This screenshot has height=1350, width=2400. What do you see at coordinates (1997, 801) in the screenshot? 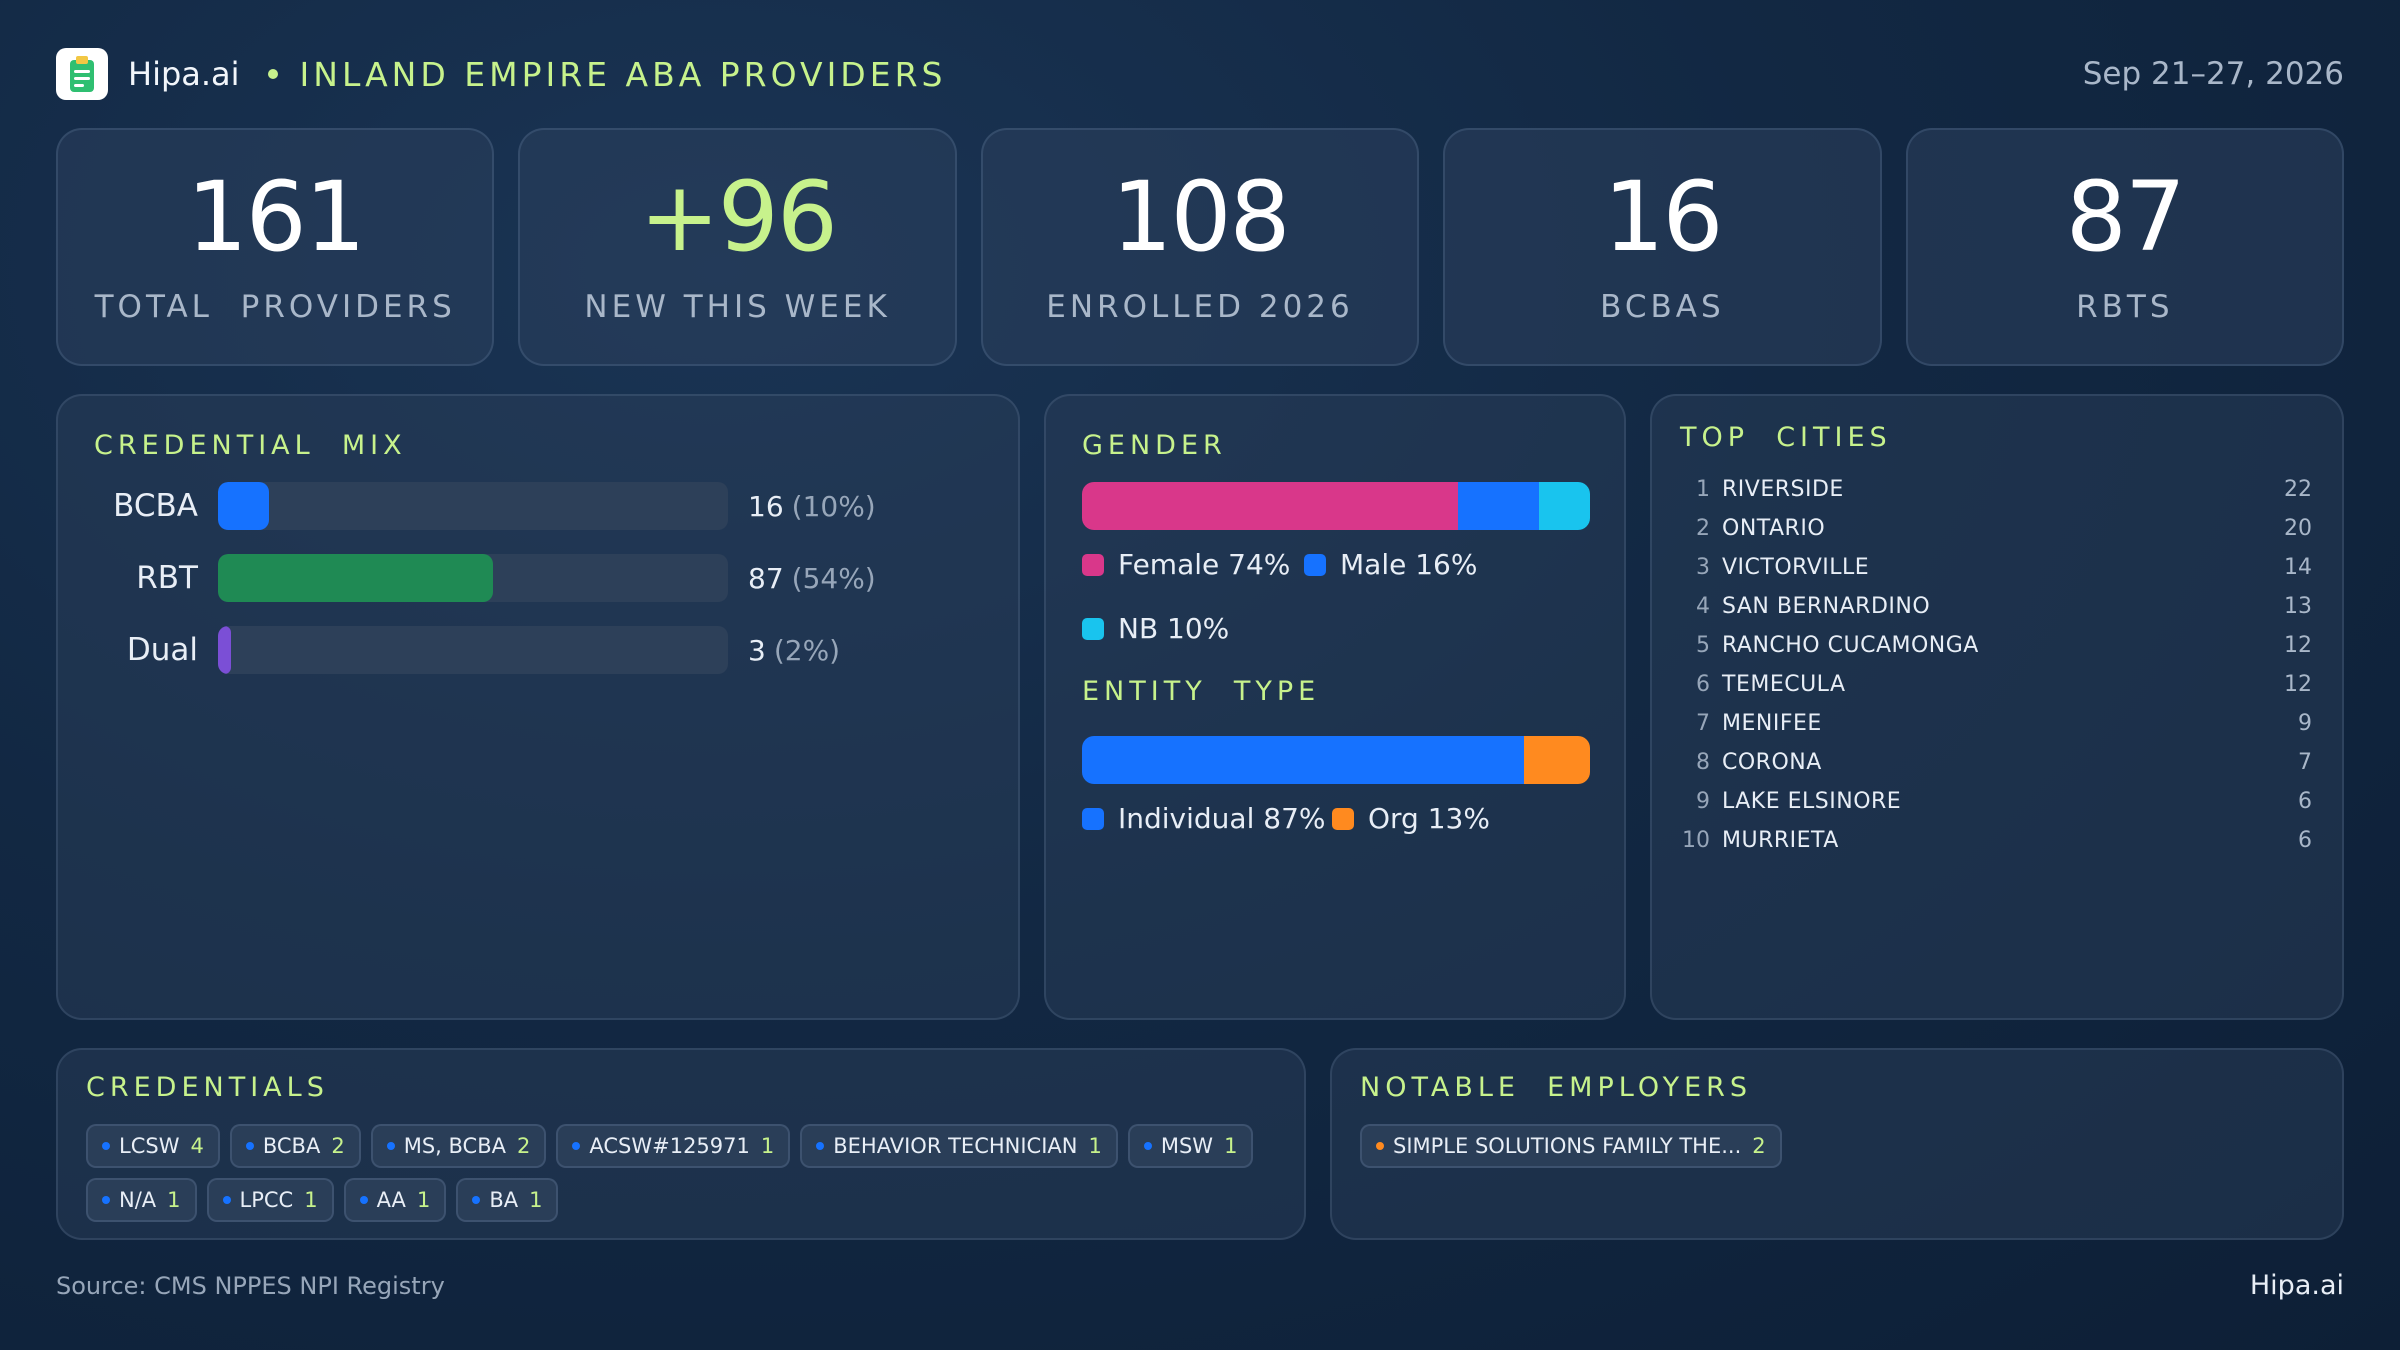
I see `city-row: 9 LAKE ELSINORE 6` at bounding box center [1997, 801].